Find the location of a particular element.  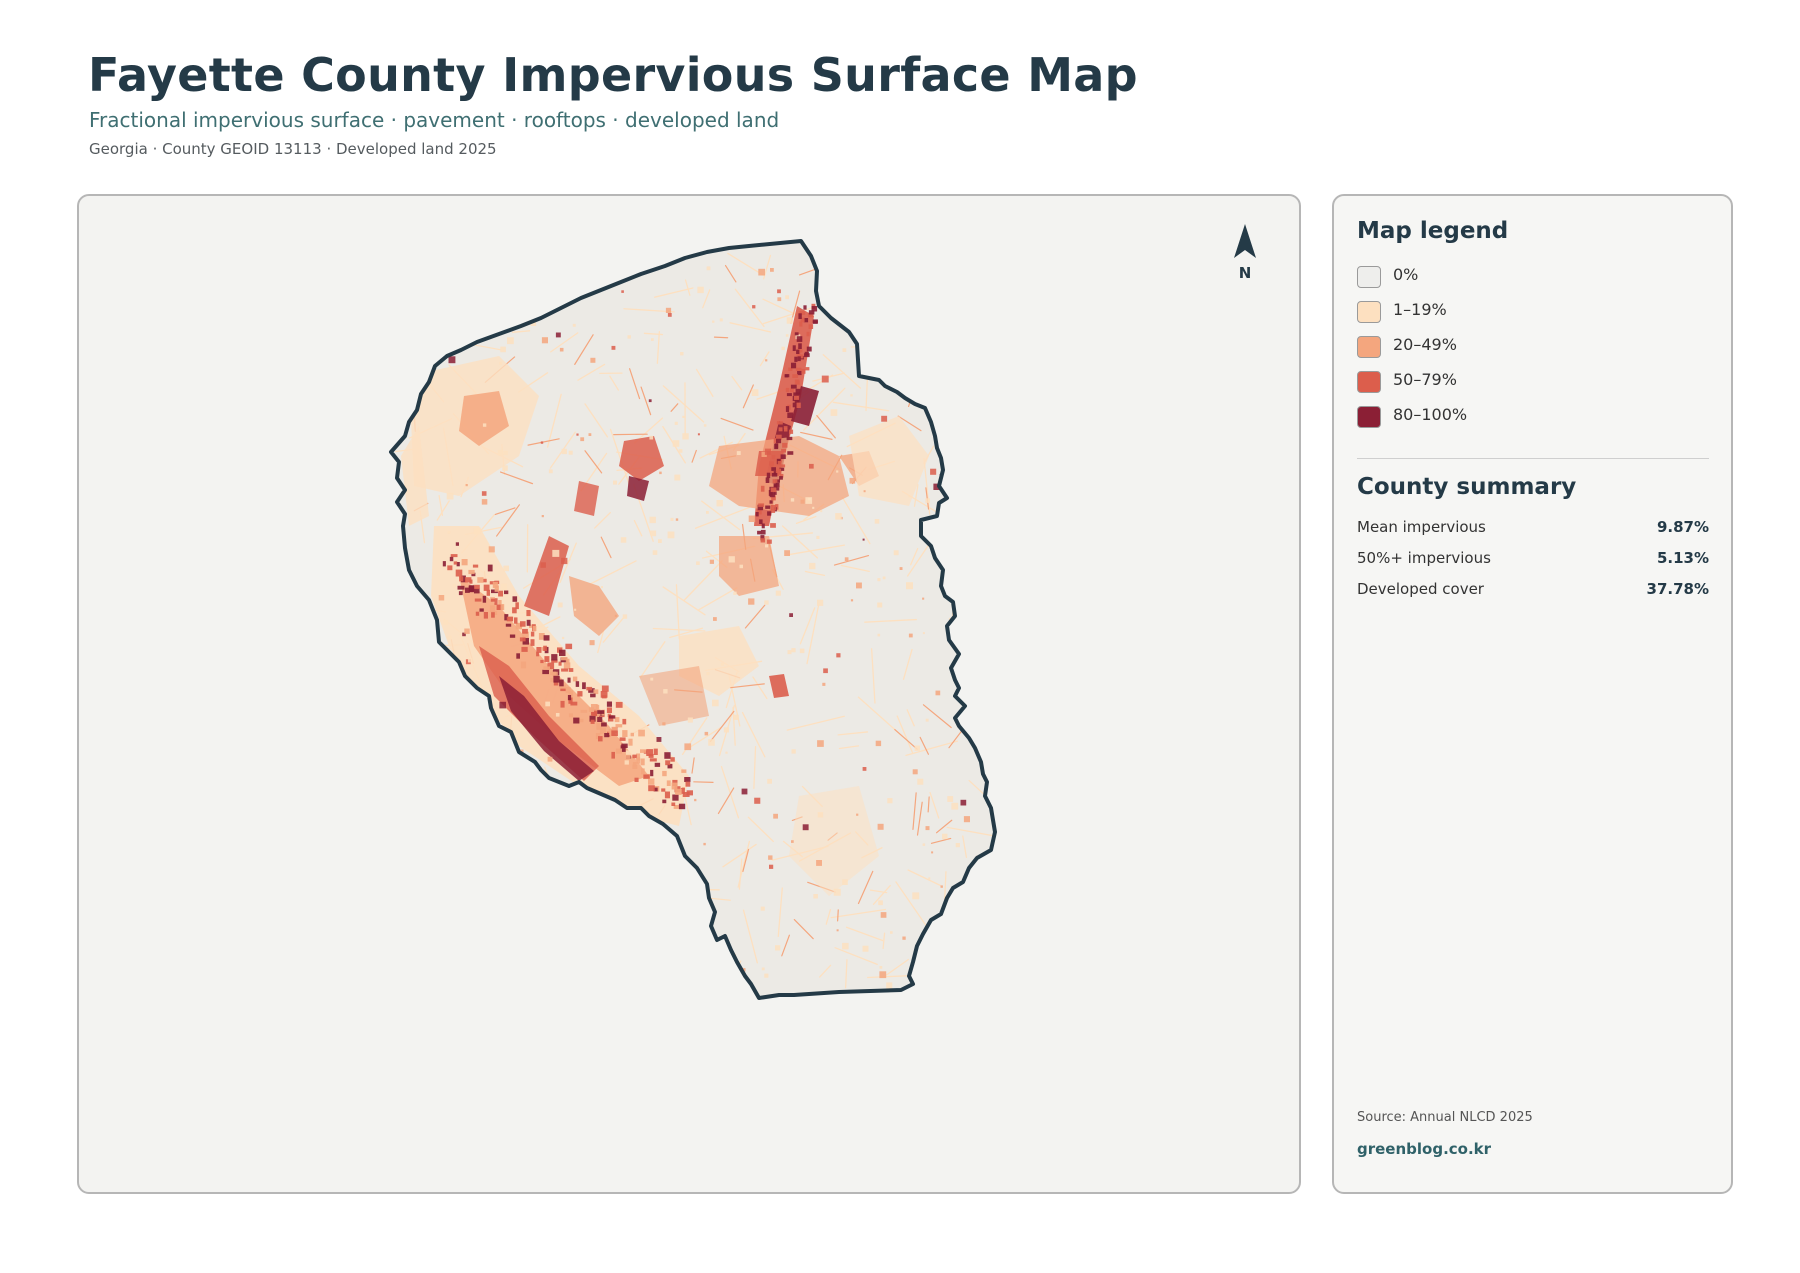

site-link: greenblog.co.kr is located at coordinates (1424, 1149).